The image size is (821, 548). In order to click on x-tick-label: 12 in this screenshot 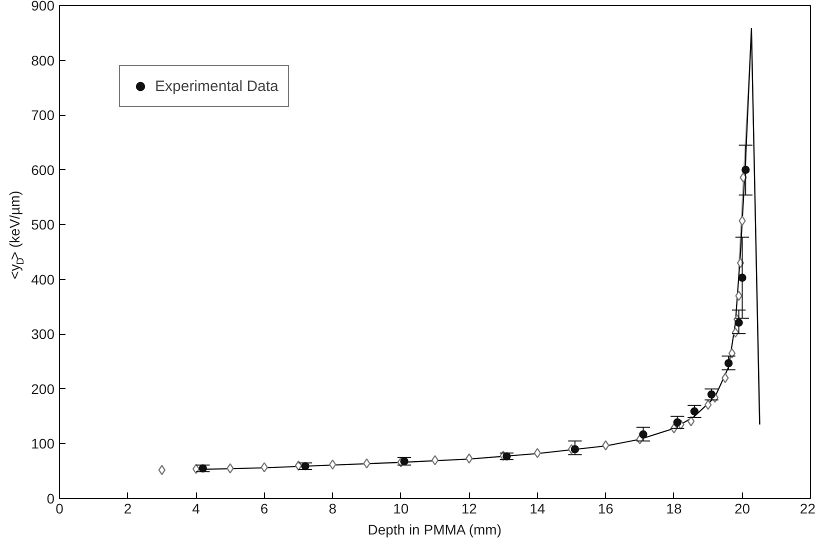, I will do `click(469, 508)`.